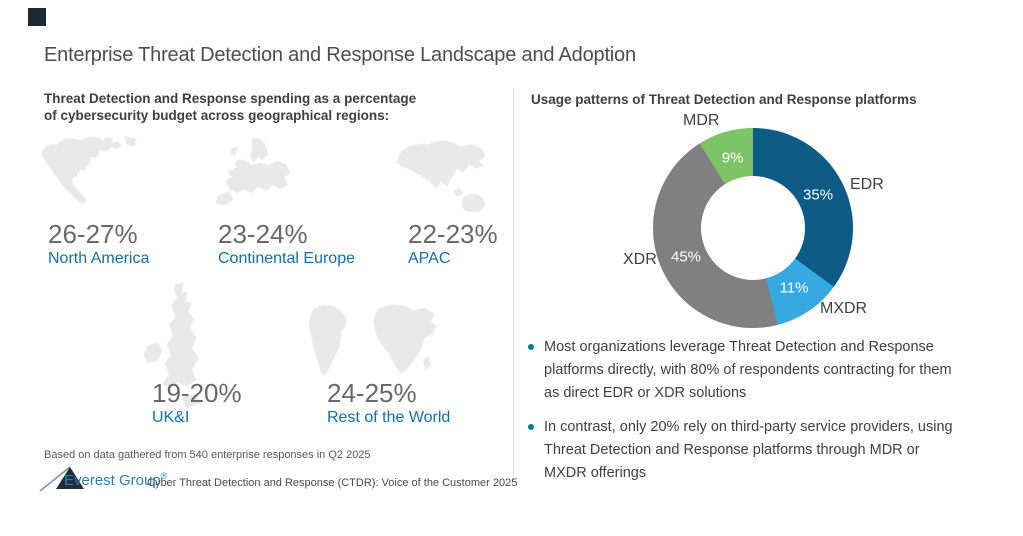  I want to click on region-value: 22-23%, so click(453, 234).